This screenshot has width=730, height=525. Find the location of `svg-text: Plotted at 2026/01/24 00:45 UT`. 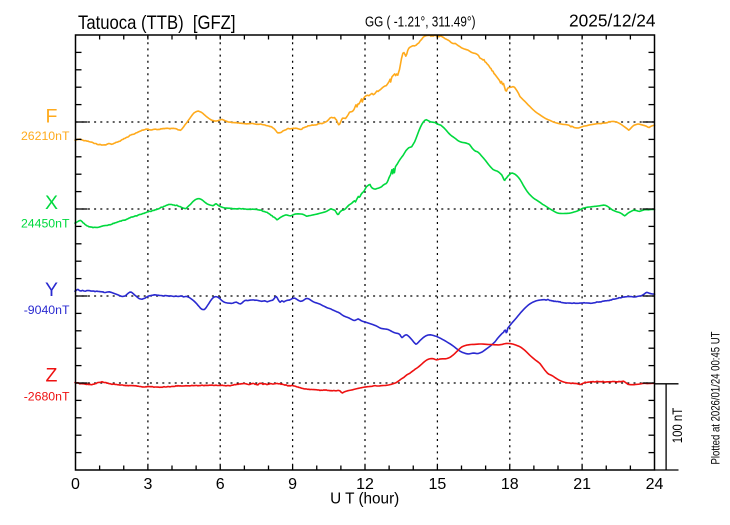

svg-text: Plotted at 2026/01/24 00:45 UT is located at coordinates (716, 398).